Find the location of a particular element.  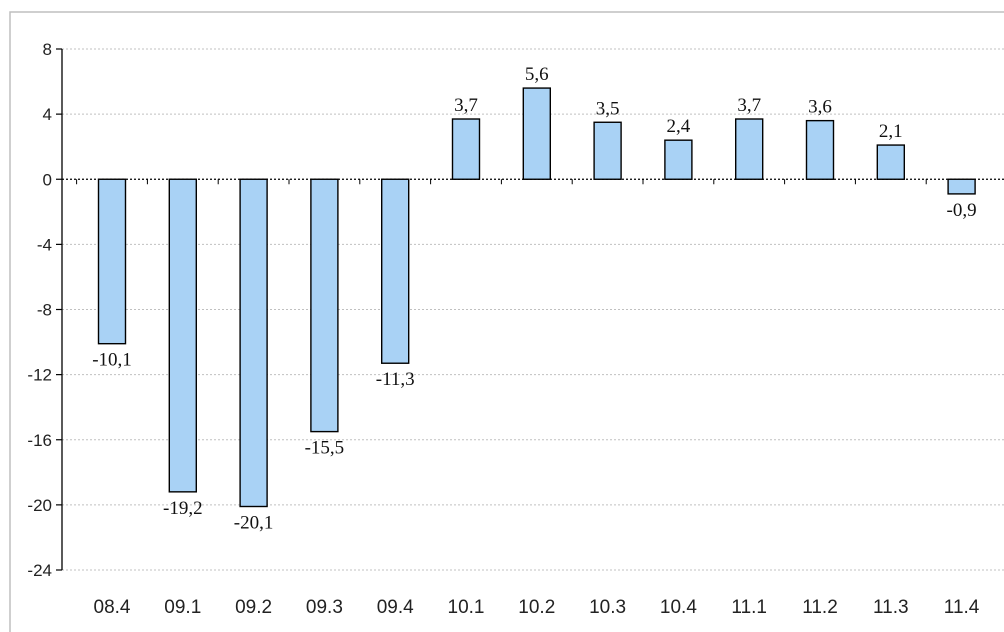

bar-11.4 is located at coordinates (961, 186).